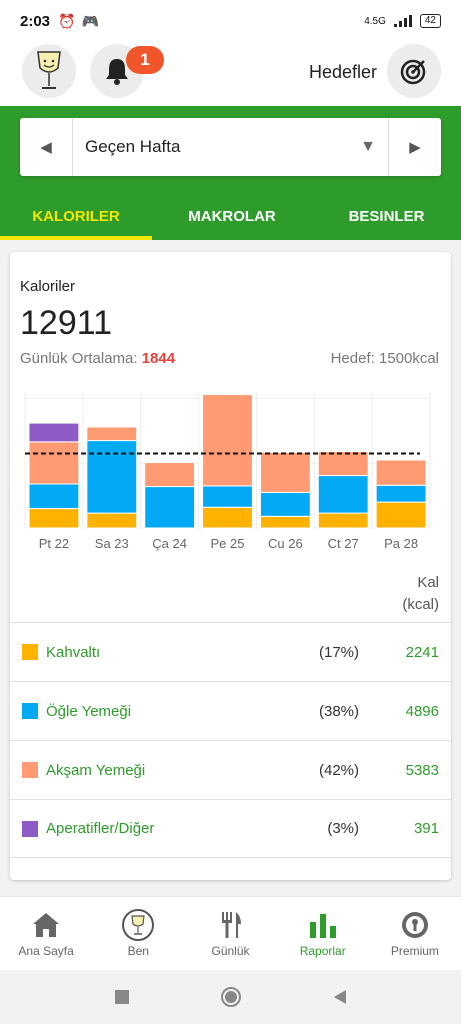  Describe the element at coordinates (420, 604) in the screenshot. I see `kcal-header-line2: (kcal)` at that location.